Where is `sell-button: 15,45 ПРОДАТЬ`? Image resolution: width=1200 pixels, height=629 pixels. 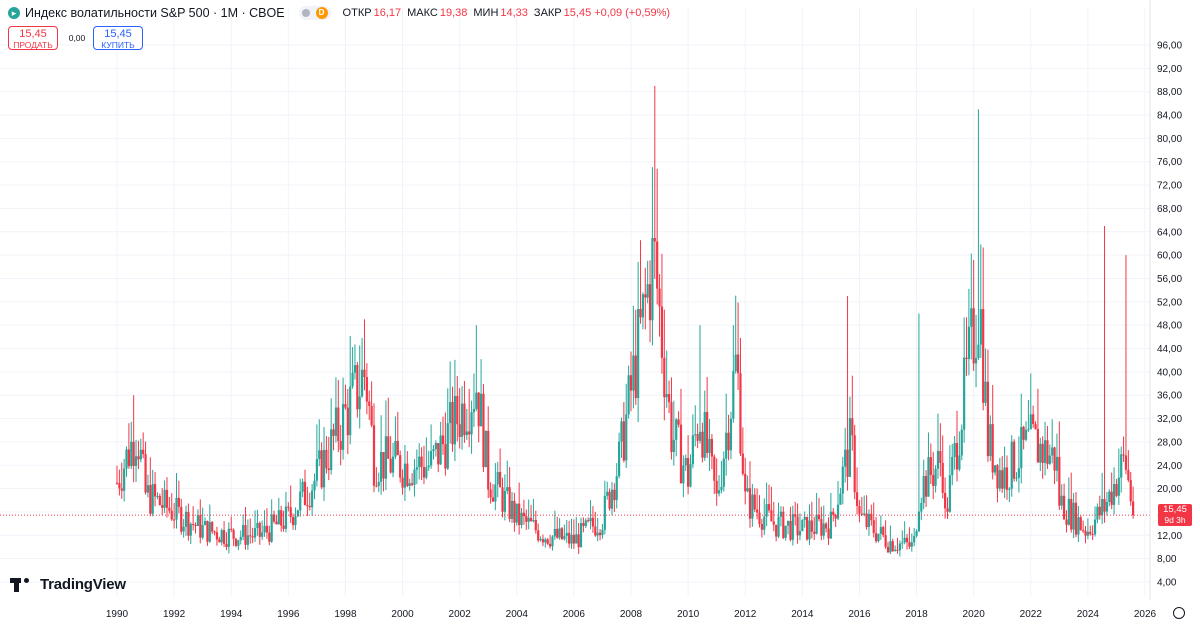 sell-button: 15,45 ПРОДАТЬ is located at coordinates (33, 38).